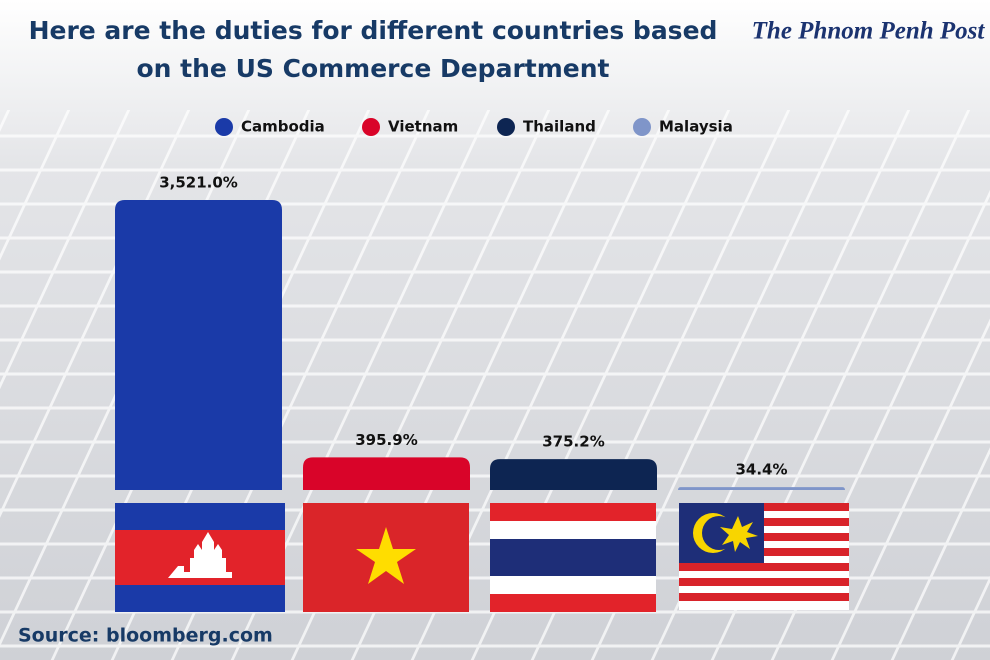 The image size is (990, 660). I want to click on legend-label: Thailand, so click(559, 127).